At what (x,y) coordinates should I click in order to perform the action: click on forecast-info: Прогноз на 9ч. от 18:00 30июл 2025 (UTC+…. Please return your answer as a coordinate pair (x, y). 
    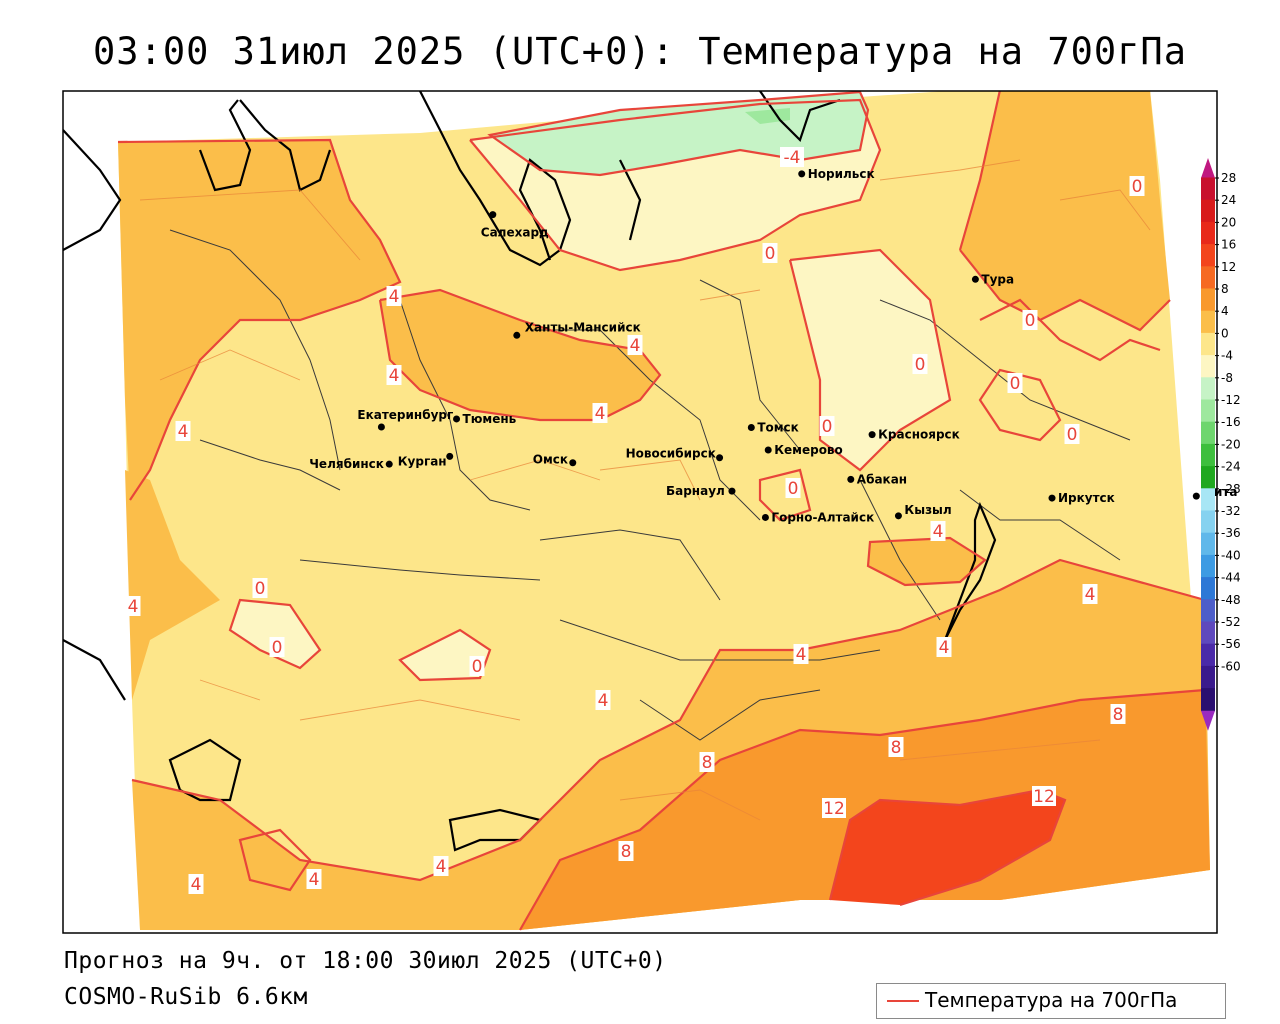
    Looking at the image, I should click on (365, 961).